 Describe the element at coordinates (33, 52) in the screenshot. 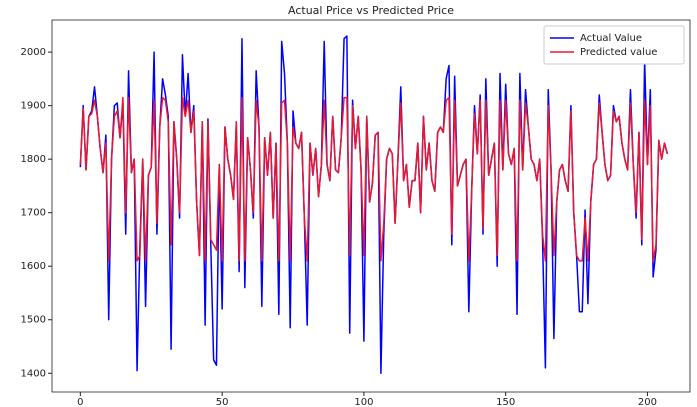

I see `y-tick-label: 2000` at that location.